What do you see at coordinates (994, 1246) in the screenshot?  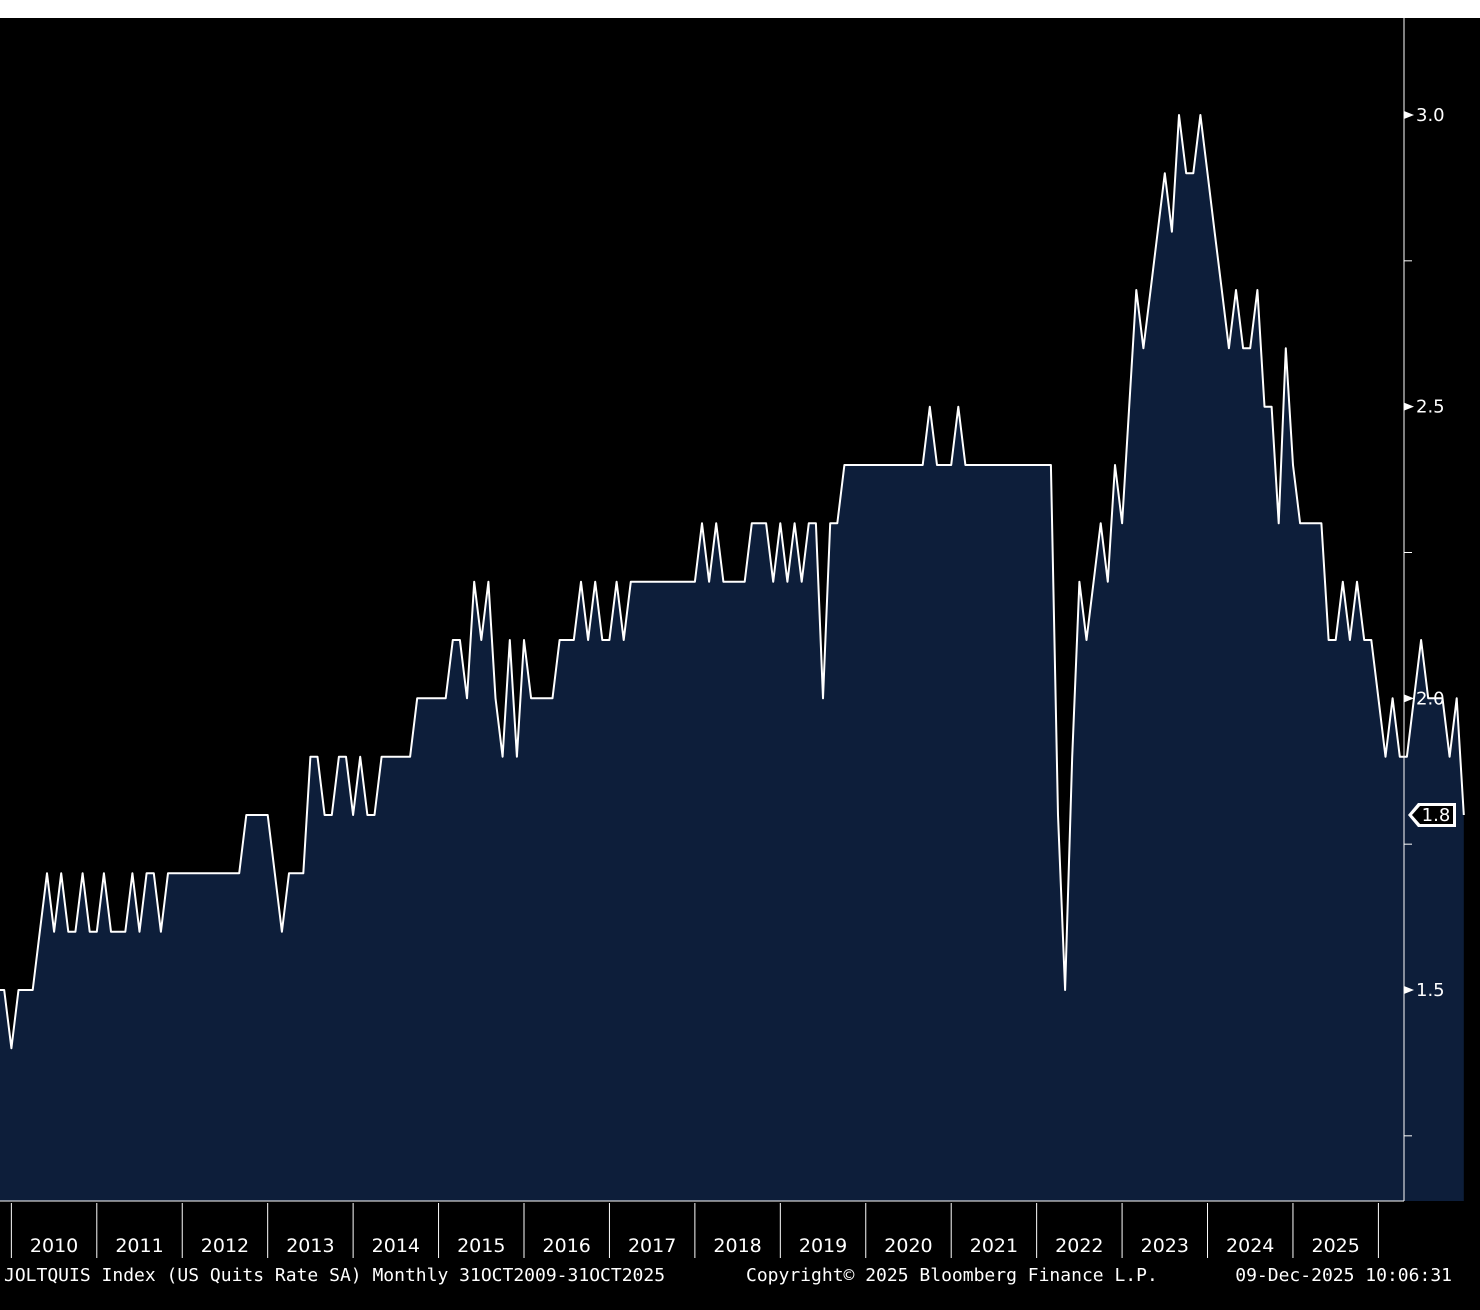 I see `x-tick-label: 2021` at bounding box center [994, 1246].